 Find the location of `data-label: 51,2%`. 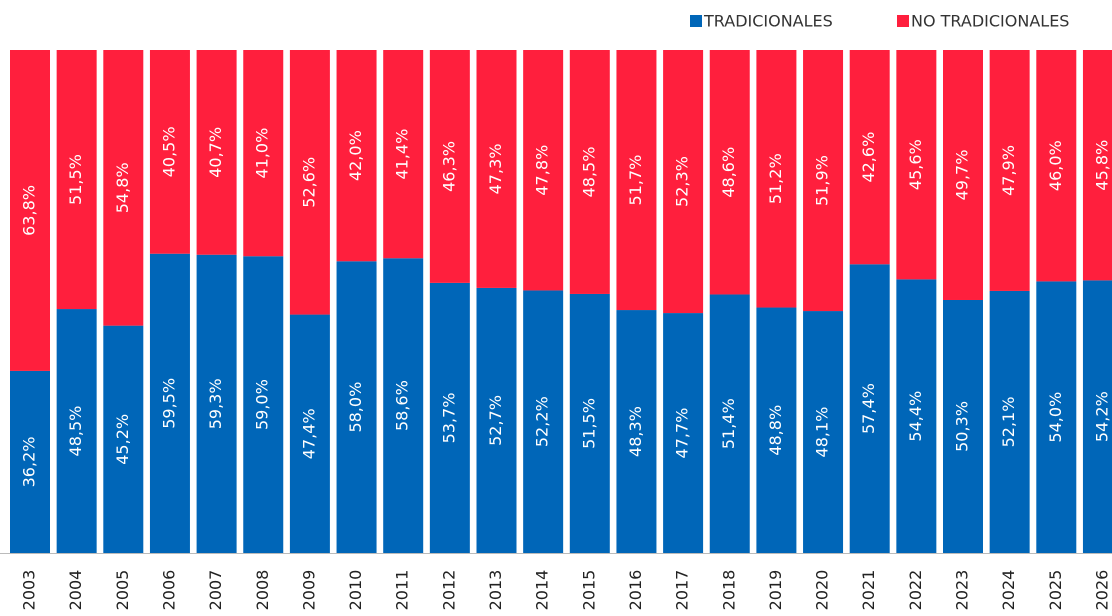

data-label: 51,2% is located at coordinates (775, 178).